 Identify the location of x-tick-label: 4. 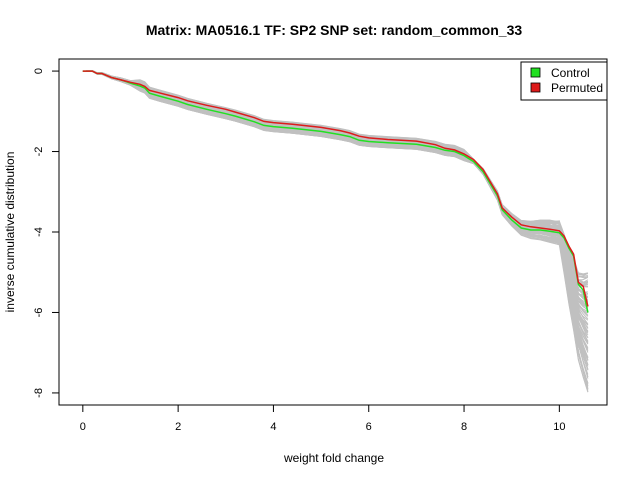
(273, 427).